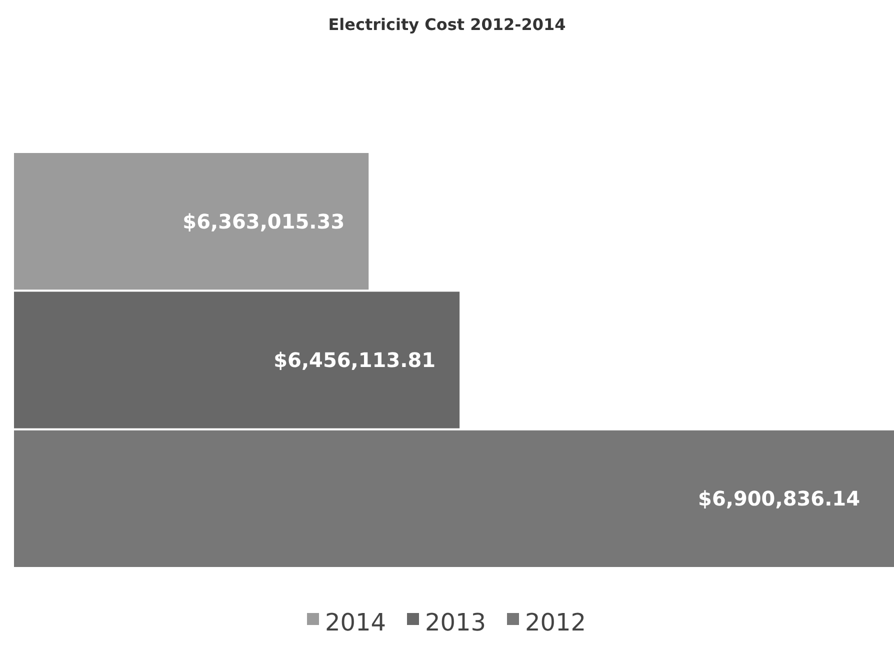 This screenshot has height=648, width=894. Describe the element at coordinates (447, 24) in the screenshot. I see `chart-title: Electricity Cost 2012-2014` at that location.